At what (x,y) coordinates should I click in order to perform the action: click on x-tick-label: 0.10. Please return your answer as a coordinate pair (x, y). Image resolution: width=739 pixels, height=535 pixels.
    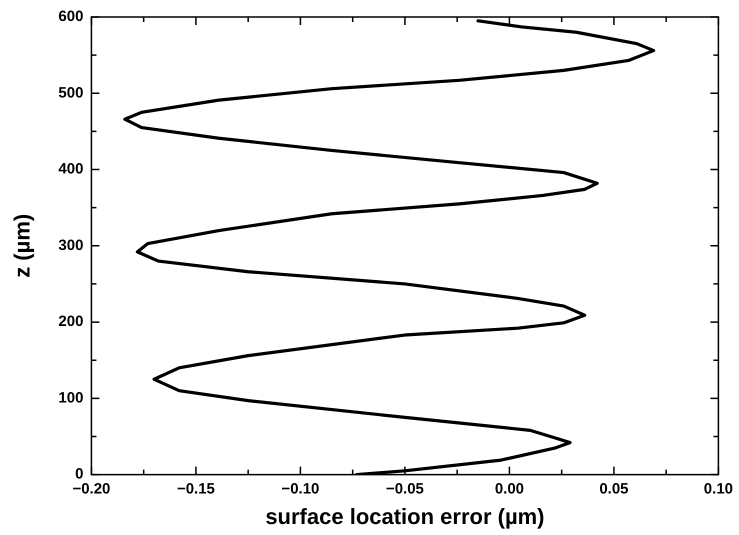
    Looking at the image, I should click on (719, 489).